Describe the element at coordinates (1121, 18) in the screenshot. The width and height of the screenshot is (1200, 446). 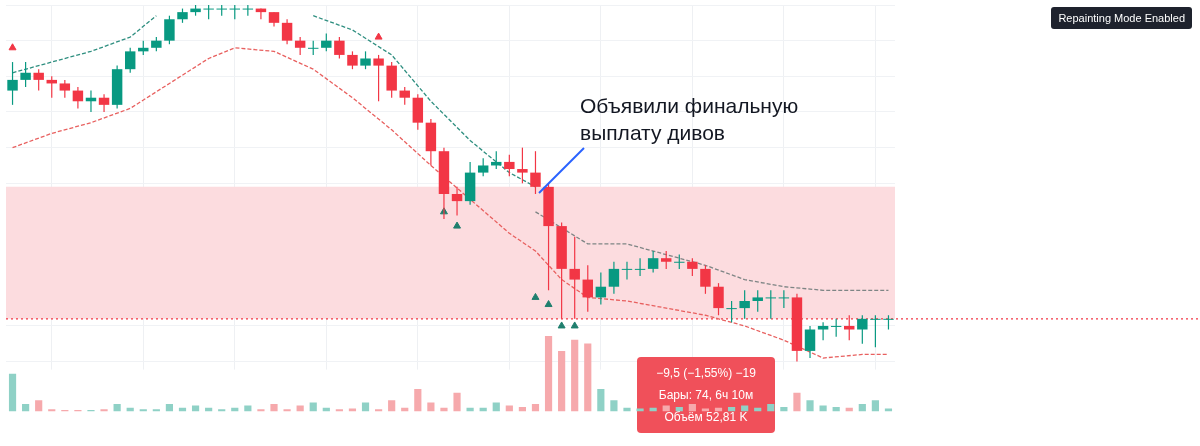
I see `text: Repainting Mode Enabled` at that location.